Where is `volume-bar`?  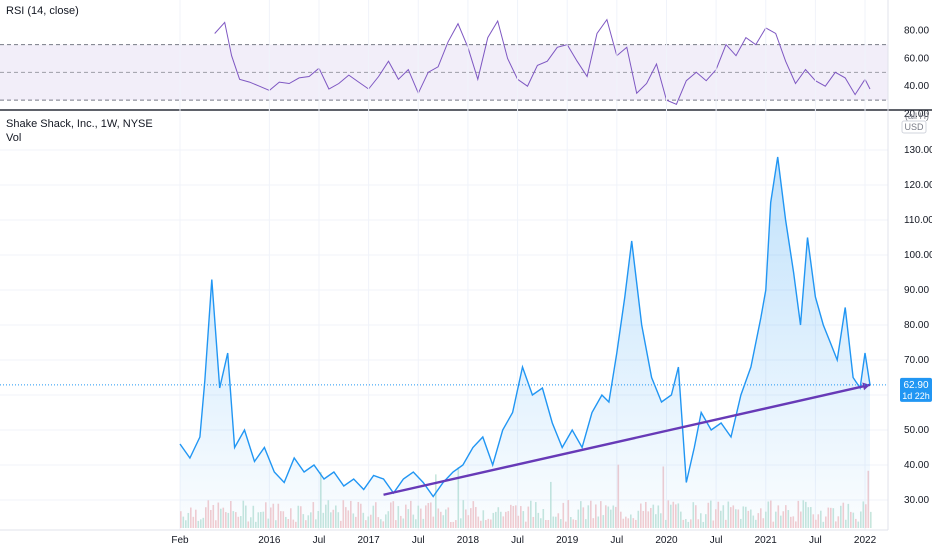
volume-bar is located at coordinates (871, 519).